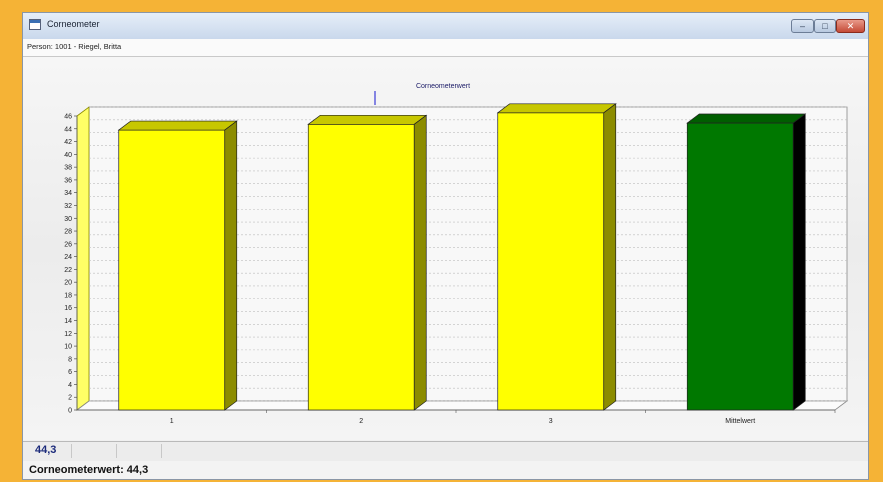 The image size is (883, 482). I want to click on person-label: Person: 1001 - Riegel, Britta, so click(74, 46).